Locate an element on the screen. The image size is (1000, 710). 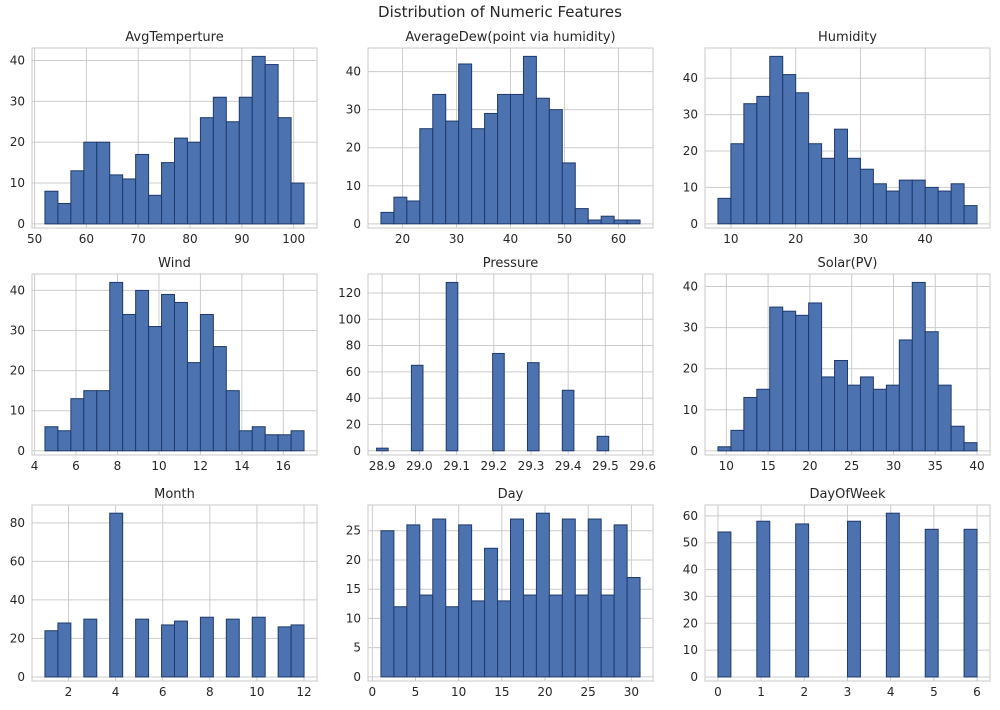
x-tick-label: 29.6 is located at coordinates (642, 466).